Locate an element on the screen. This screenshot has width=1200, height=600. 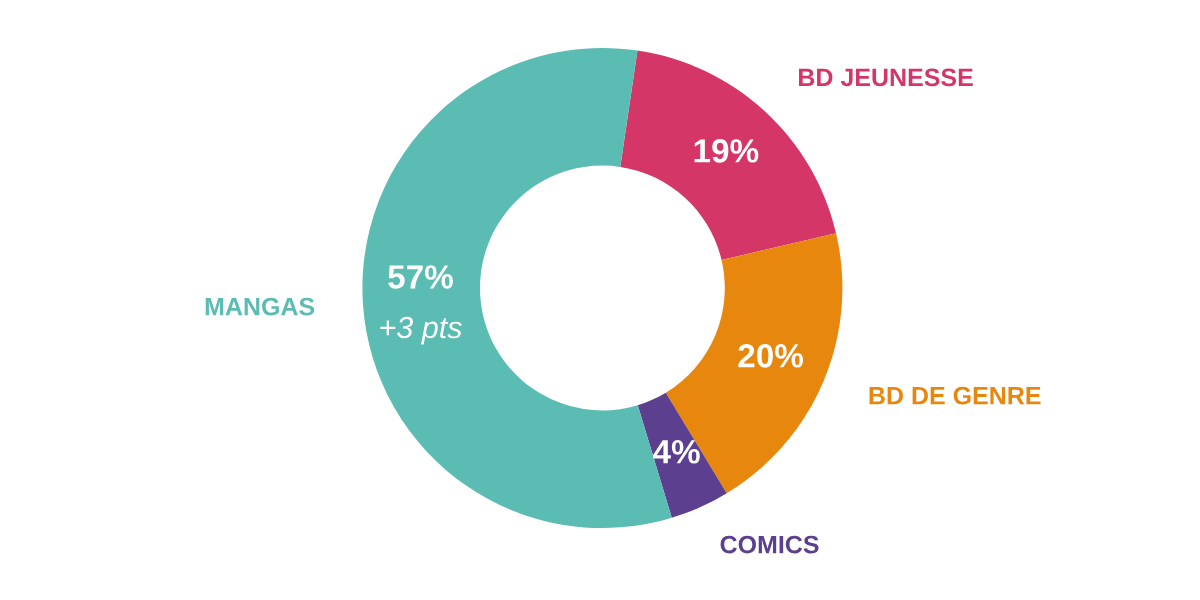
data-label: 19% is located at coordinates (726, 151).